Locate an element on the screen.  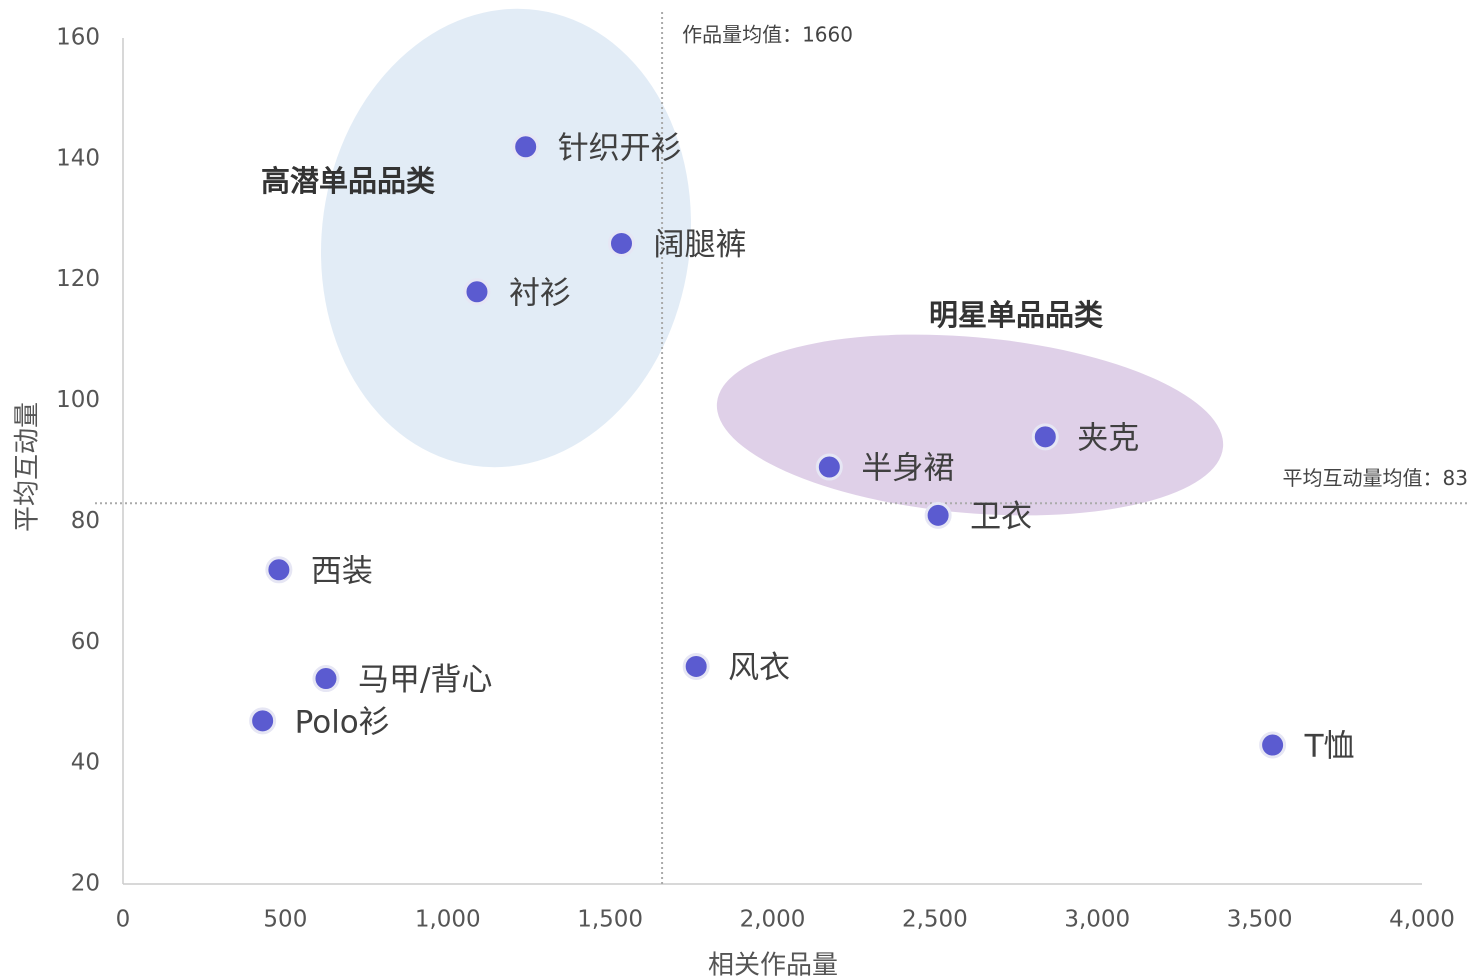
reference-label: 作品量均值：1660 is located at coordinates (767, 35).